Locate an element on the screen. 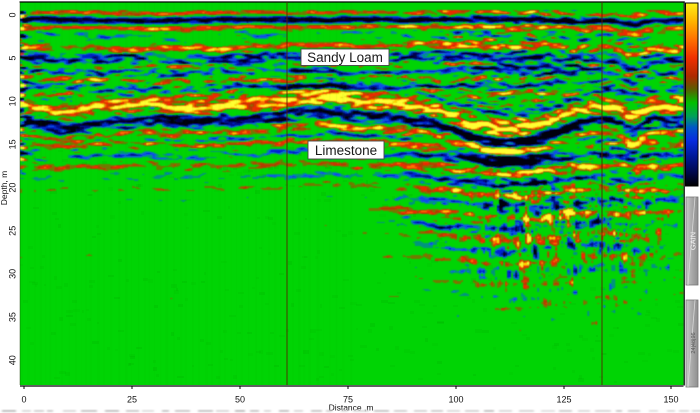 This screenshot has width=700, height=413. svg-text: Depth, m is located at coordinates (4, 188).